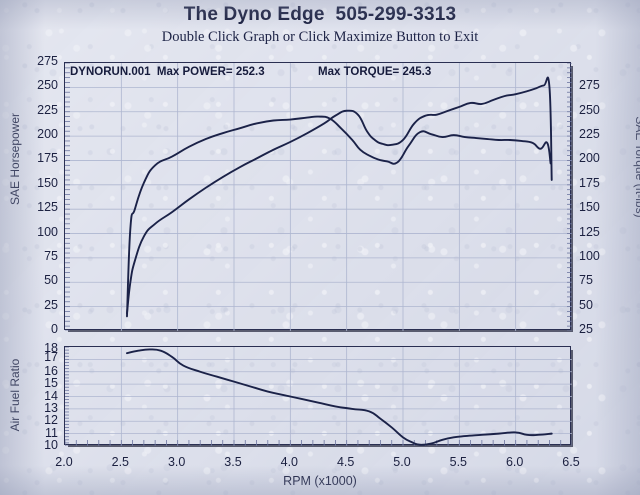  What do you see at coordinates (15, 395) in the screenshot?
I see `y-axis-title-air-fuel-ratio: Air Fuel Ratio` at bounding box center [15, 395].